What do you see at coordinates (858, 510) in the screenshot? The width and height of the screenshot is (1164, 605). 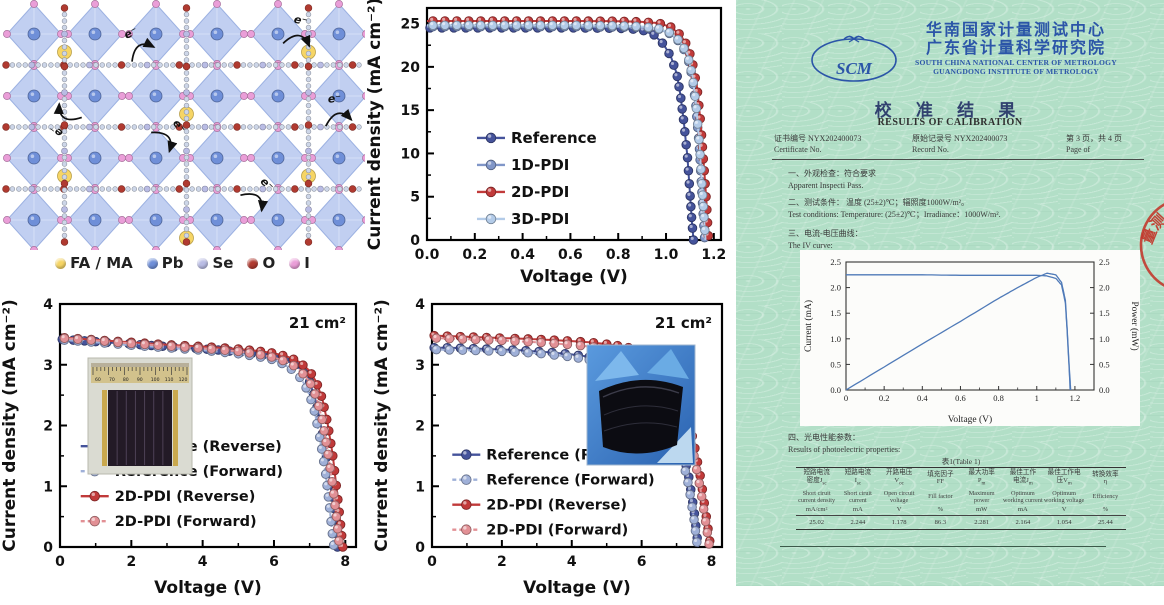 I see `col-unit: mA` at bounding box center [858, 510].